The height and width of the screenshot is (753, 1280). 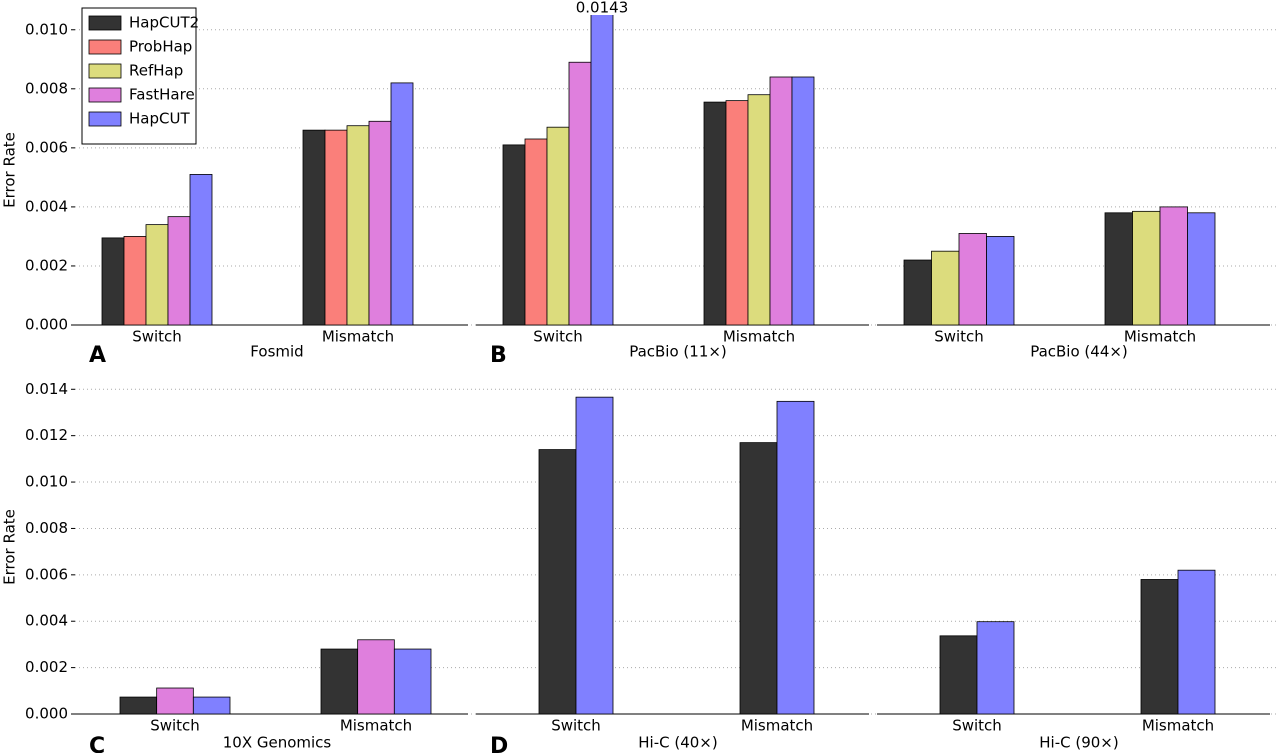 I want to click on legend-label: HapCUT2, so click(x=164, y=23).